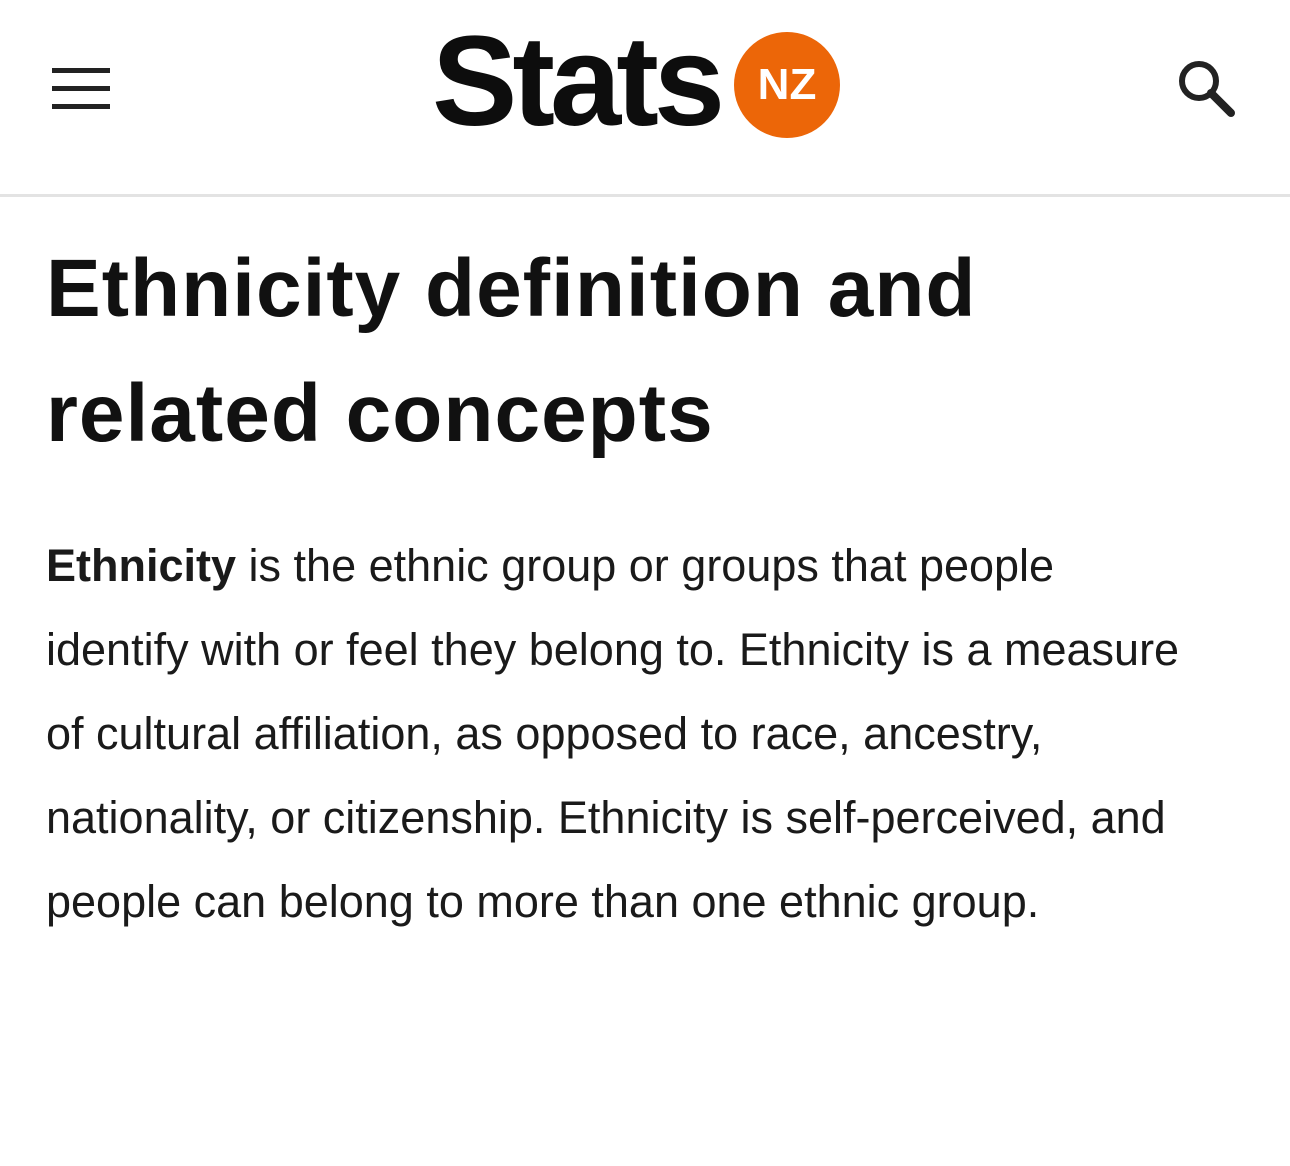 The height and width of the screenshot is (1166, 1290). Describe the element at coordinates (1221, 103) in the screenshot. I see `search-handle` at that location.